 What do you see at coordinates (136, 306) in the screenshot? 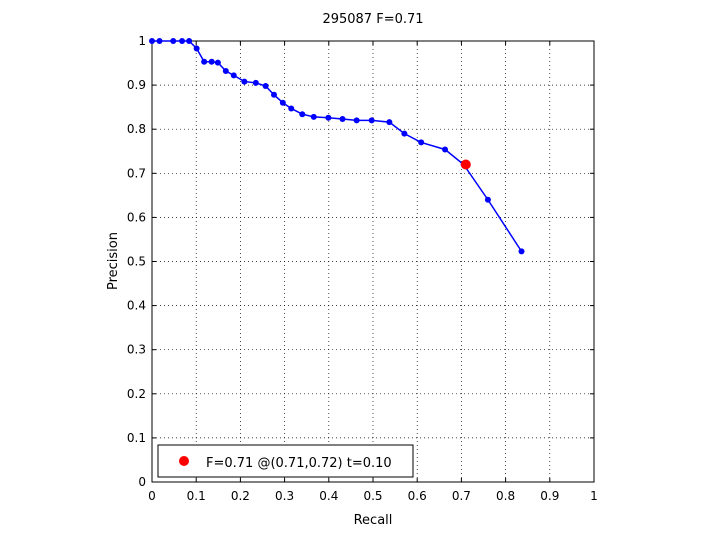
I see `y-tick-label: 0.4` at bounding box center [136, 306].